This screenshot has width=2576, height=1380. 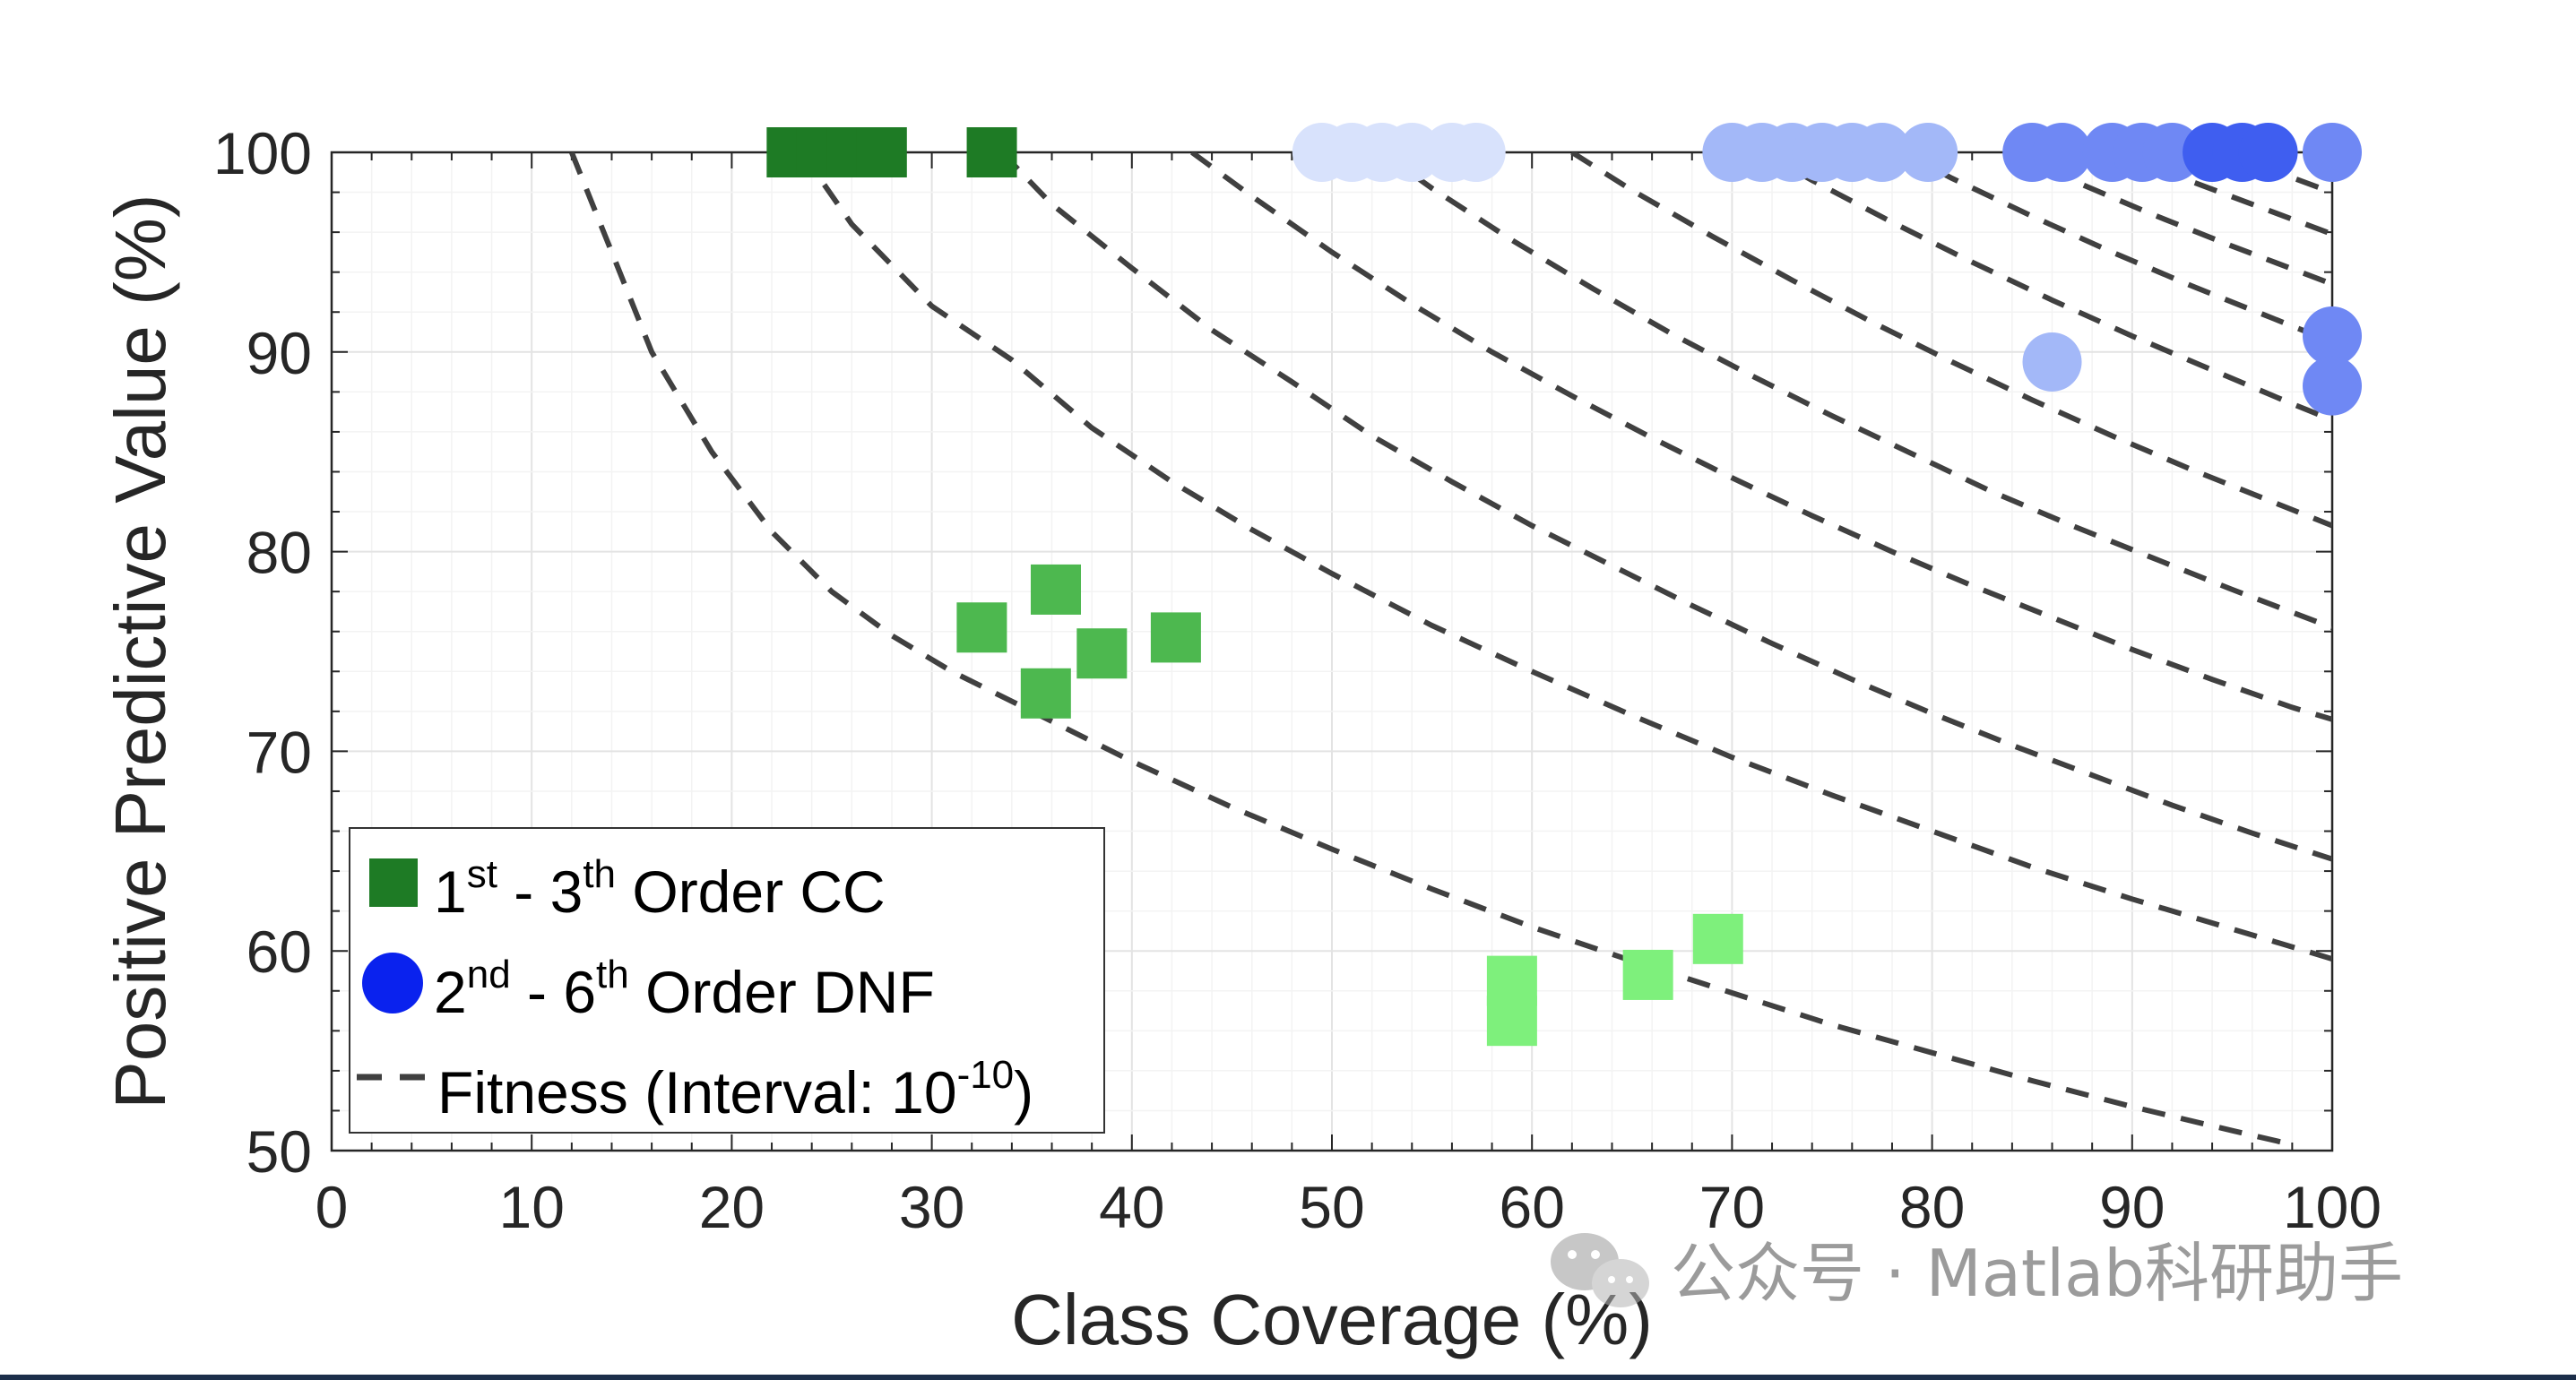 What do you see at coordinates (489, 975) in the screenshot?
I see `legend-dnf-sup1: nd` at bounding box center [489, 975].